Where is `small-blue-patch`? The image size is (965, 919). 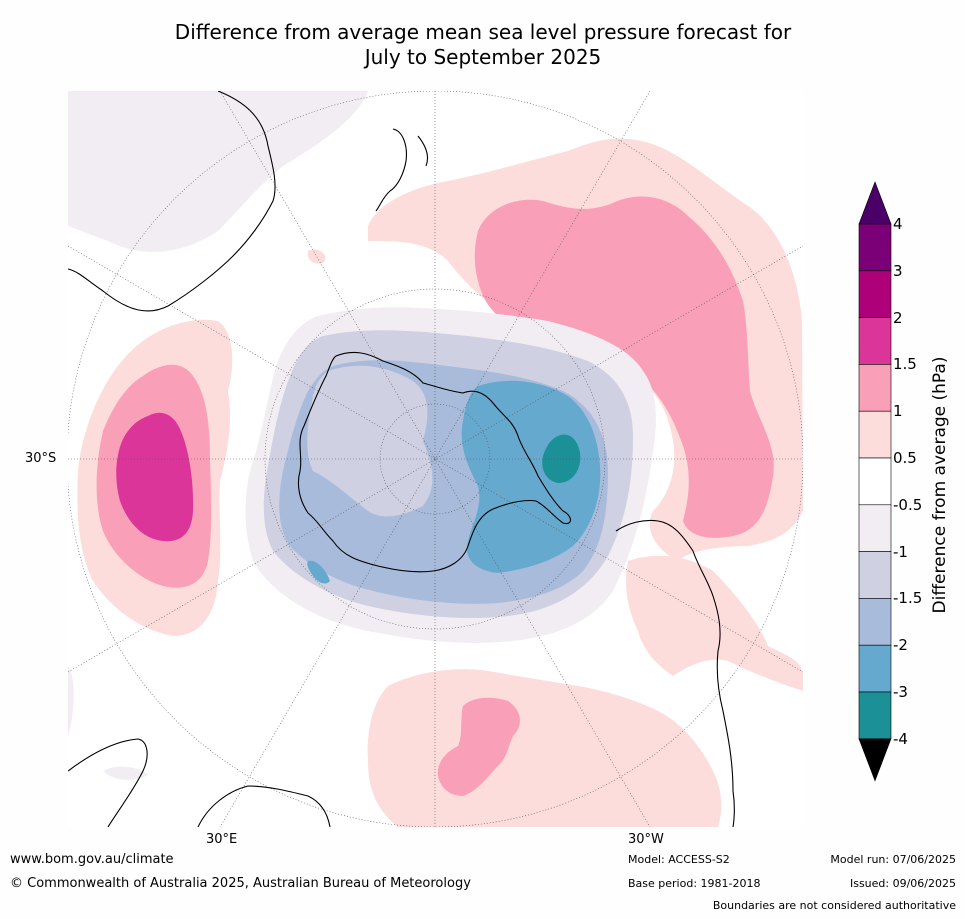
small-blue-patch is located at coordinates (318, 572).